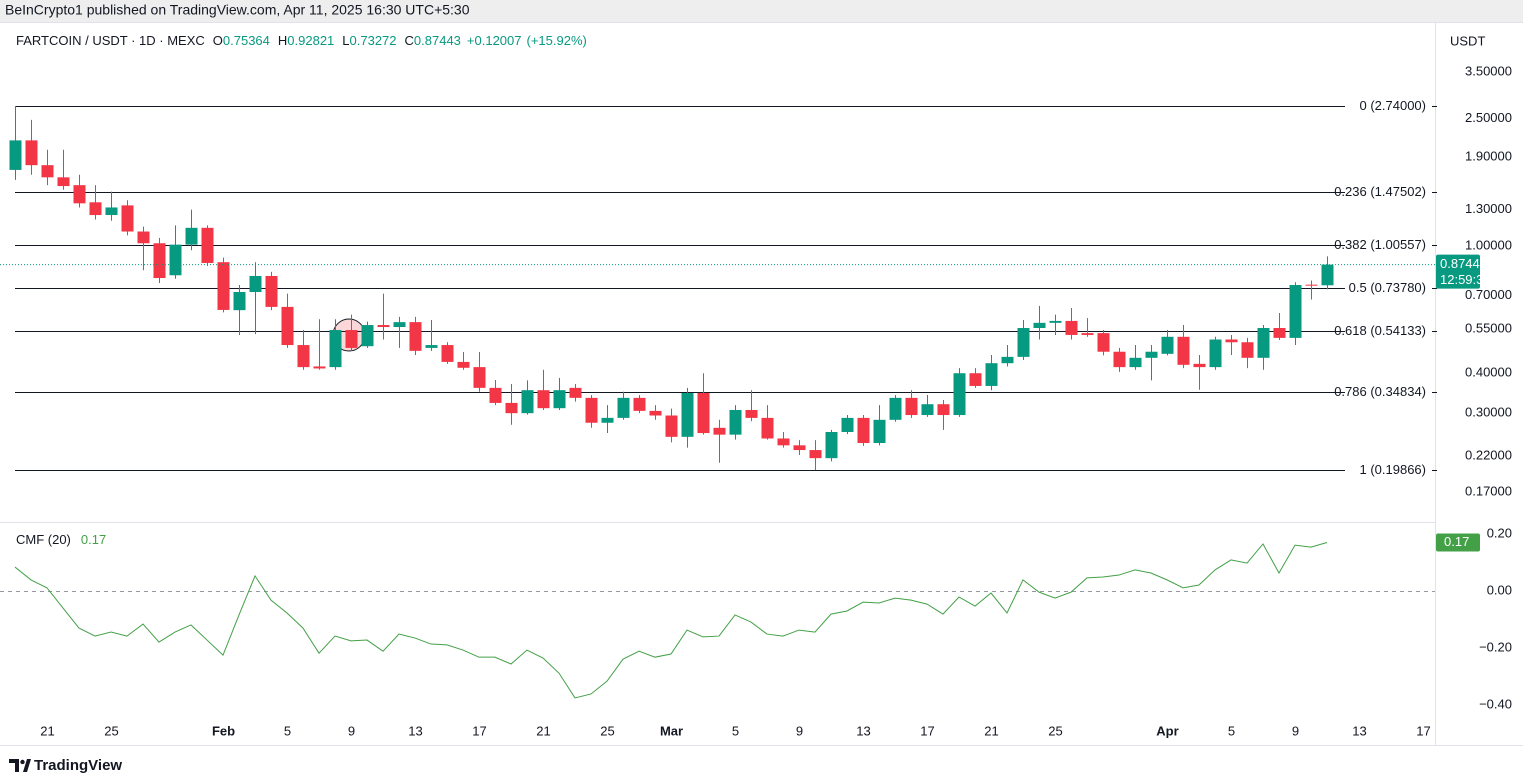  I want to click on fib-level-label: 0 (2.74000), so click(1393, 105).